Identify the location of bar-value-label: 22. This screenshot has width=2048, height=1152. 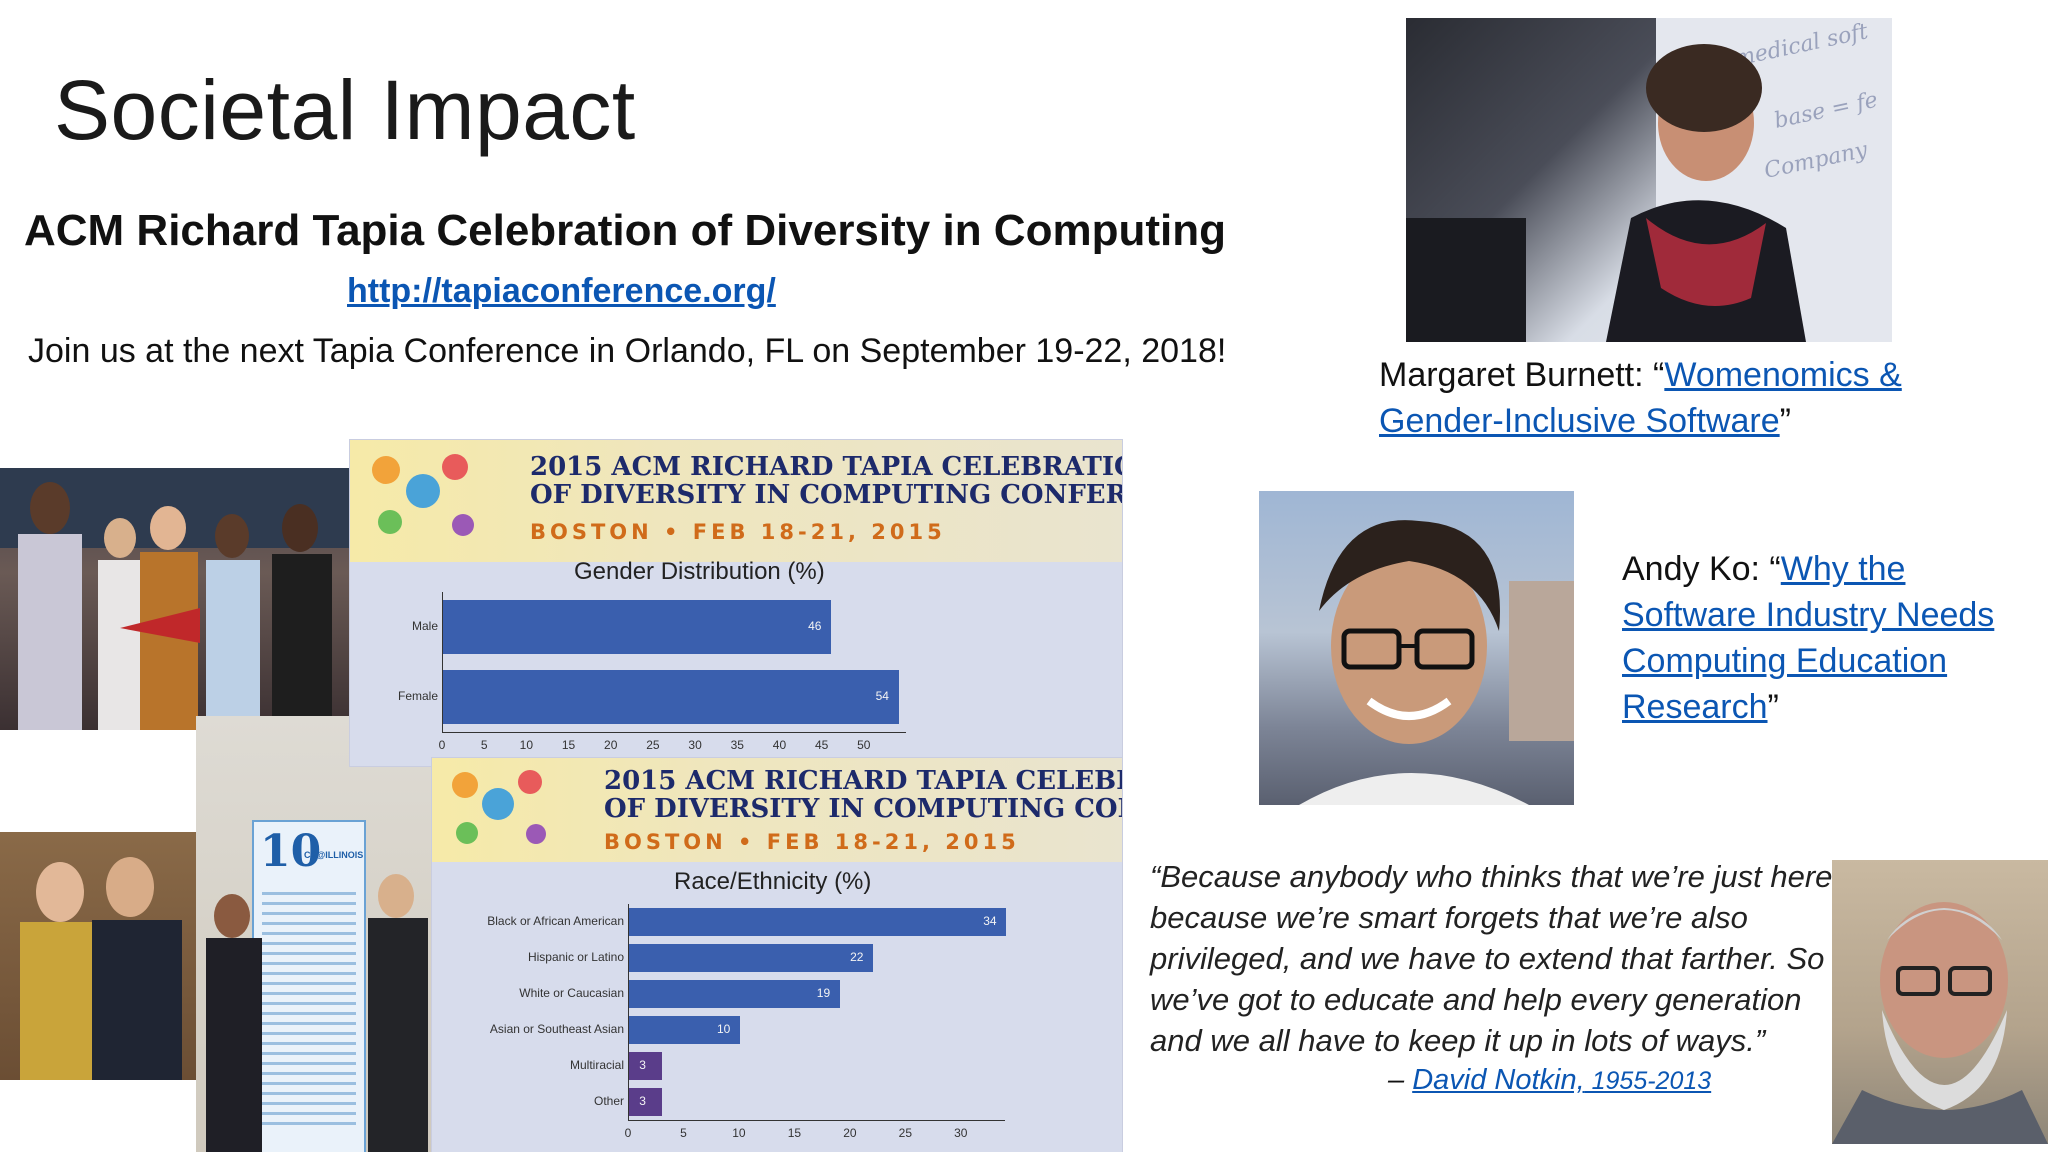
(857, 957).